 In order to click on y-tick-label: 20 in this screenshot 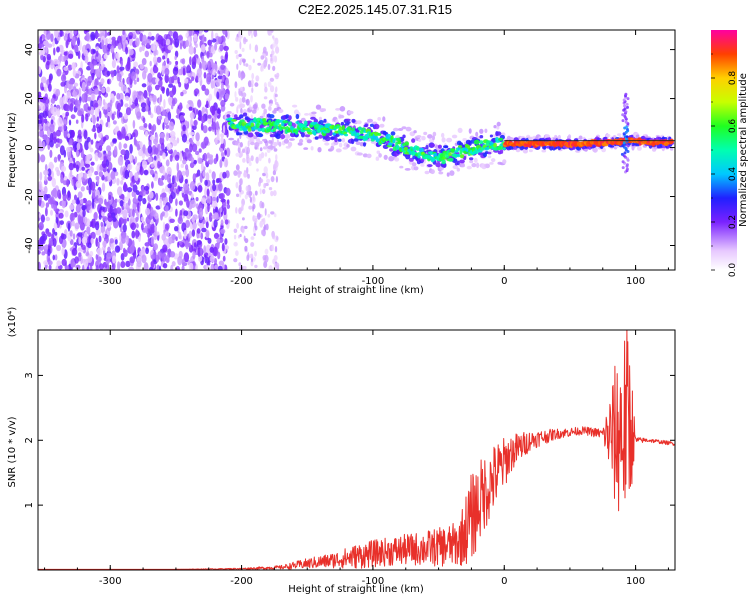, I will do `click(29, 98)`.